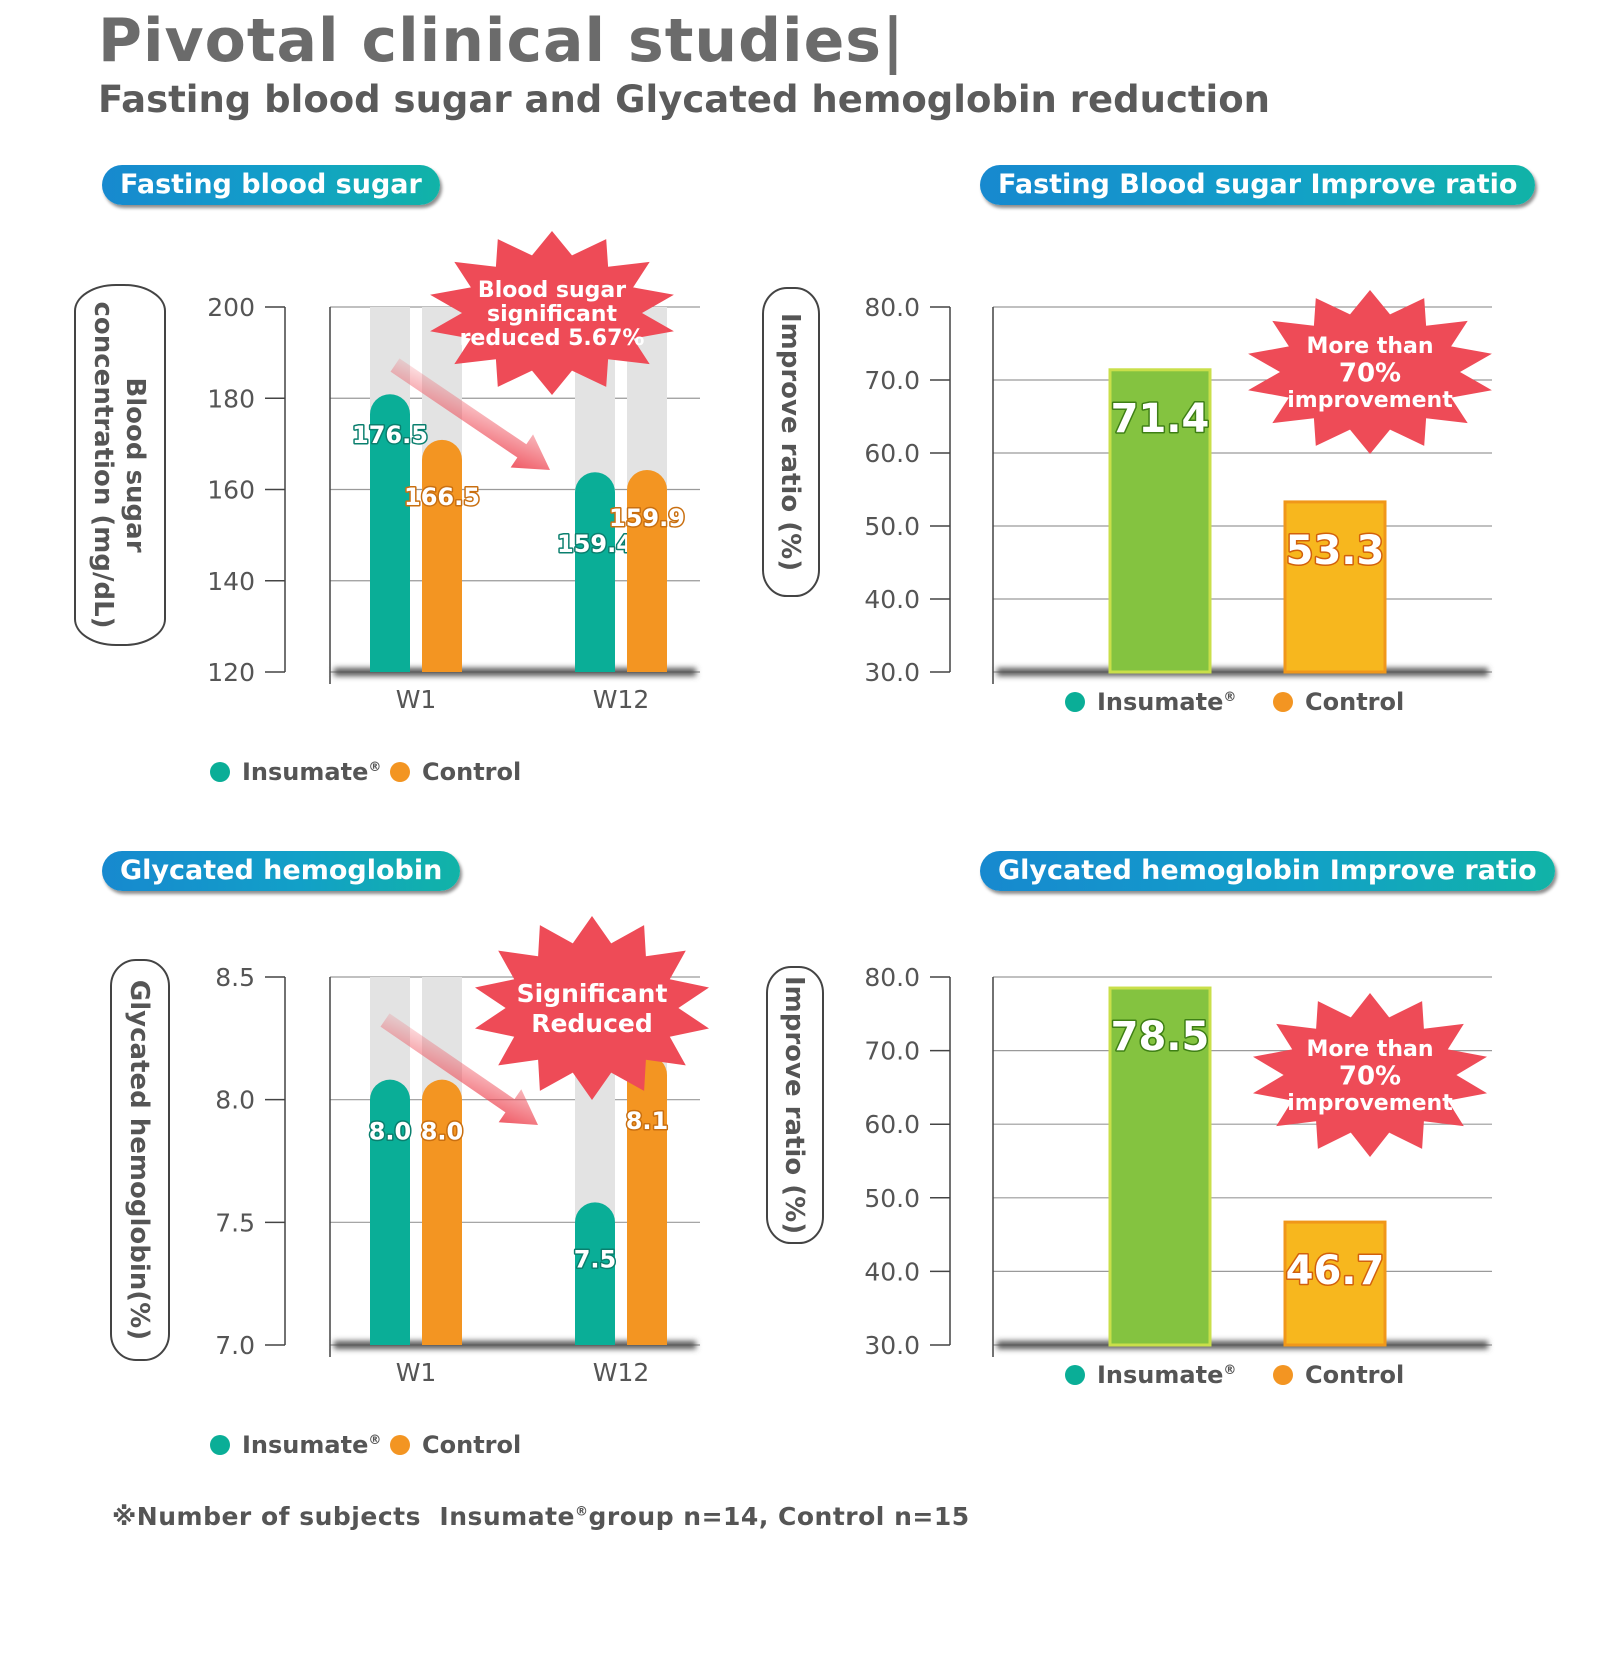  I want to click on y-axis-label-box: Blood sugarconcentration (mg/dL), so click(120, 465).